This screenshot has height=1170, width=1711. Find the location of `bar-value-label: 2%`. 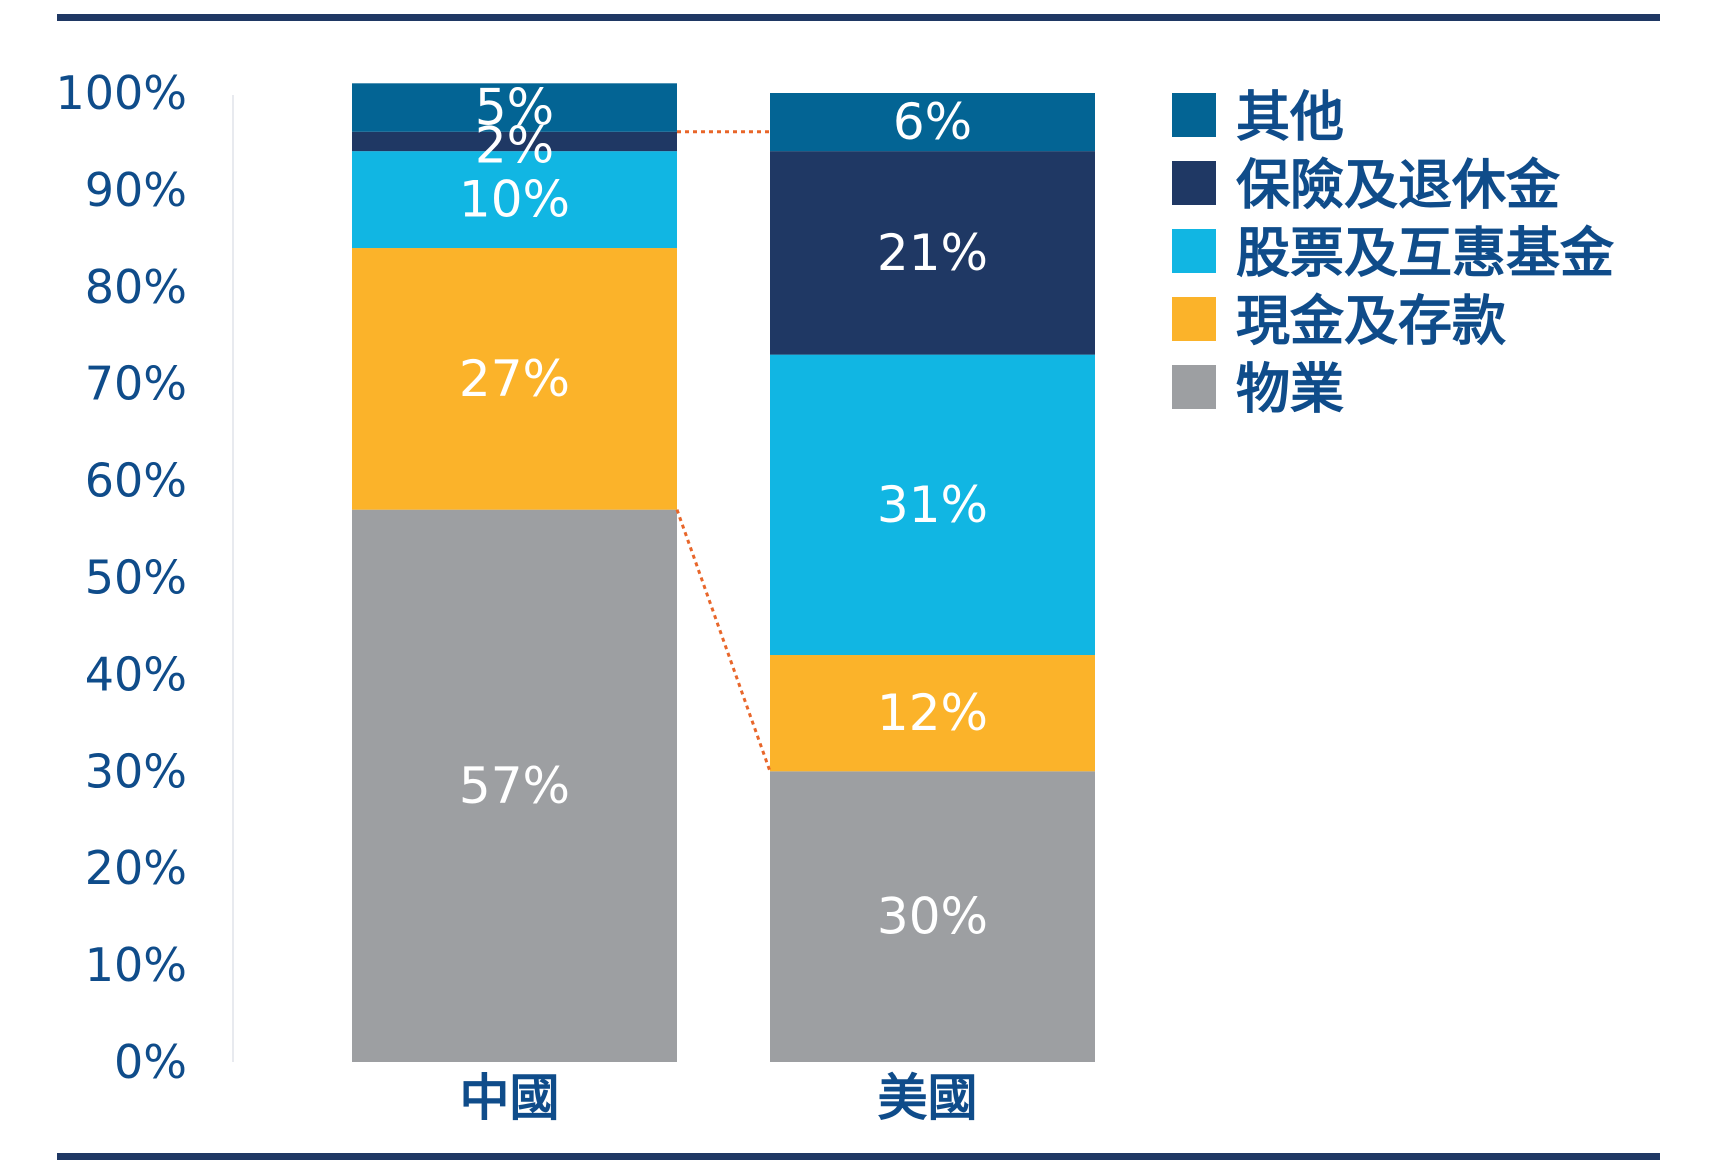

bar-value-label: 2% is located at coordinates (514, 145).